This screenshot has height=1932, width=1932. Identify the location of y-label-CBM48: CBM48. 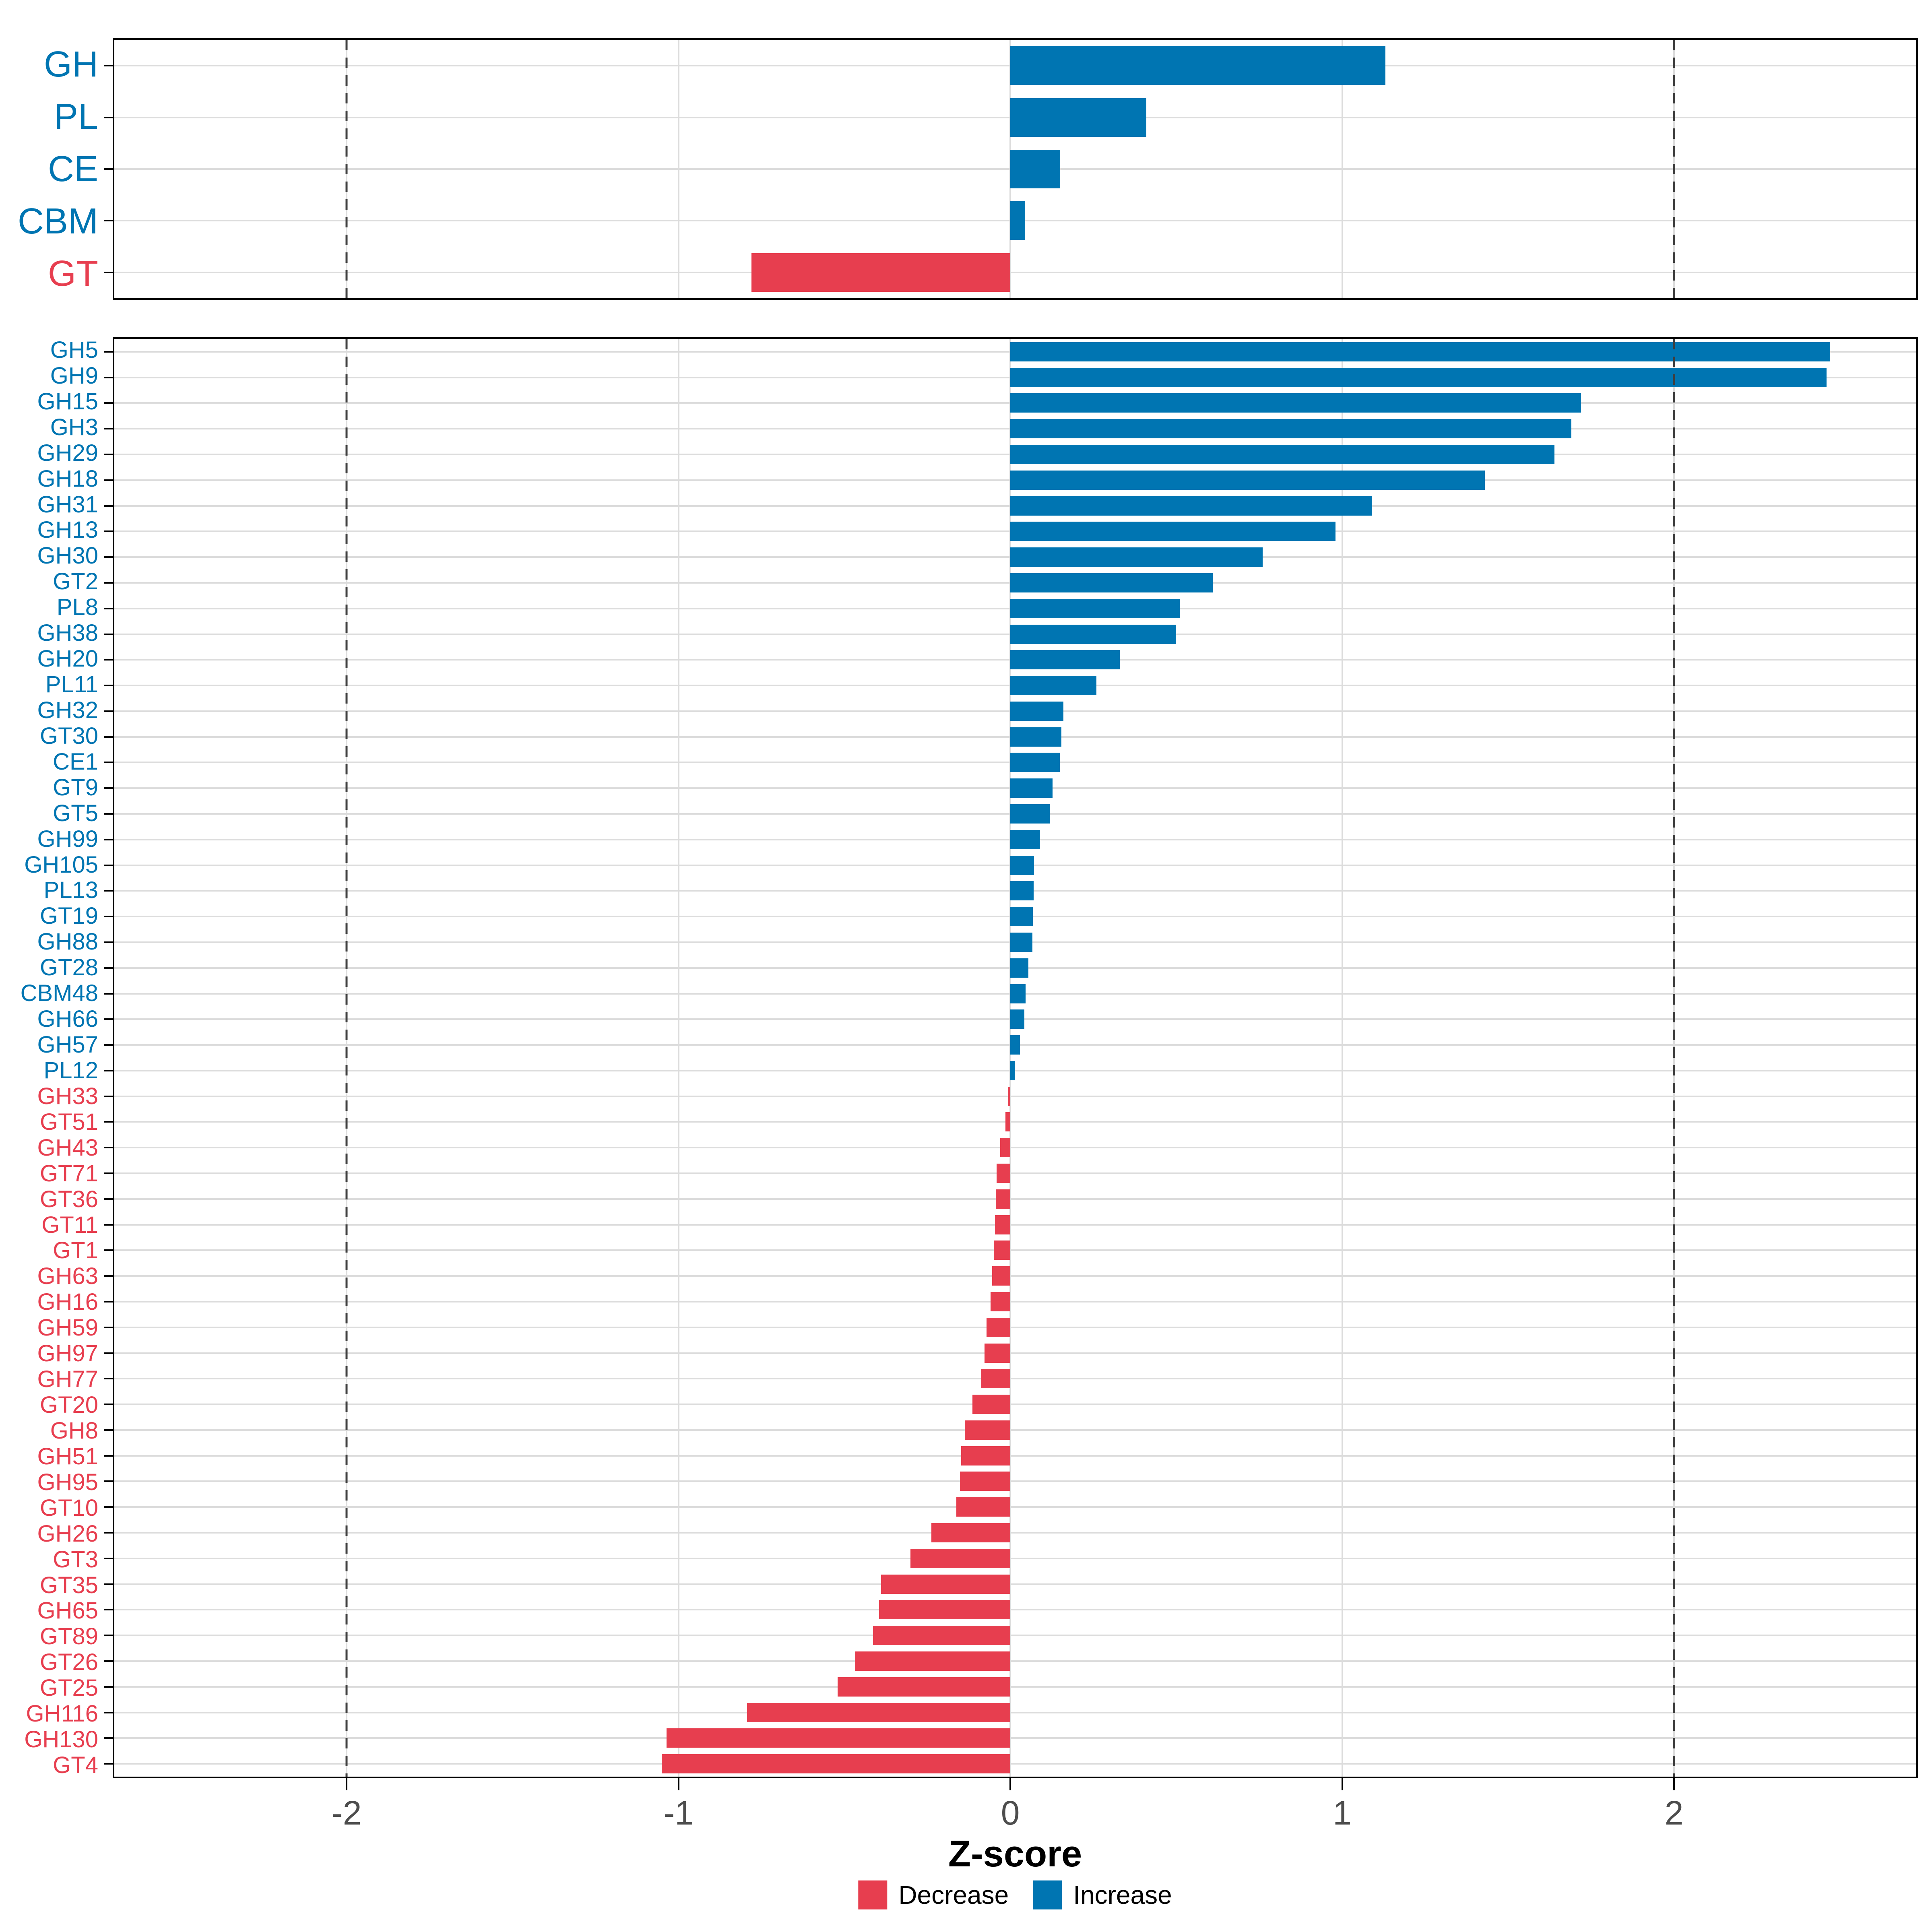
(59, 993).